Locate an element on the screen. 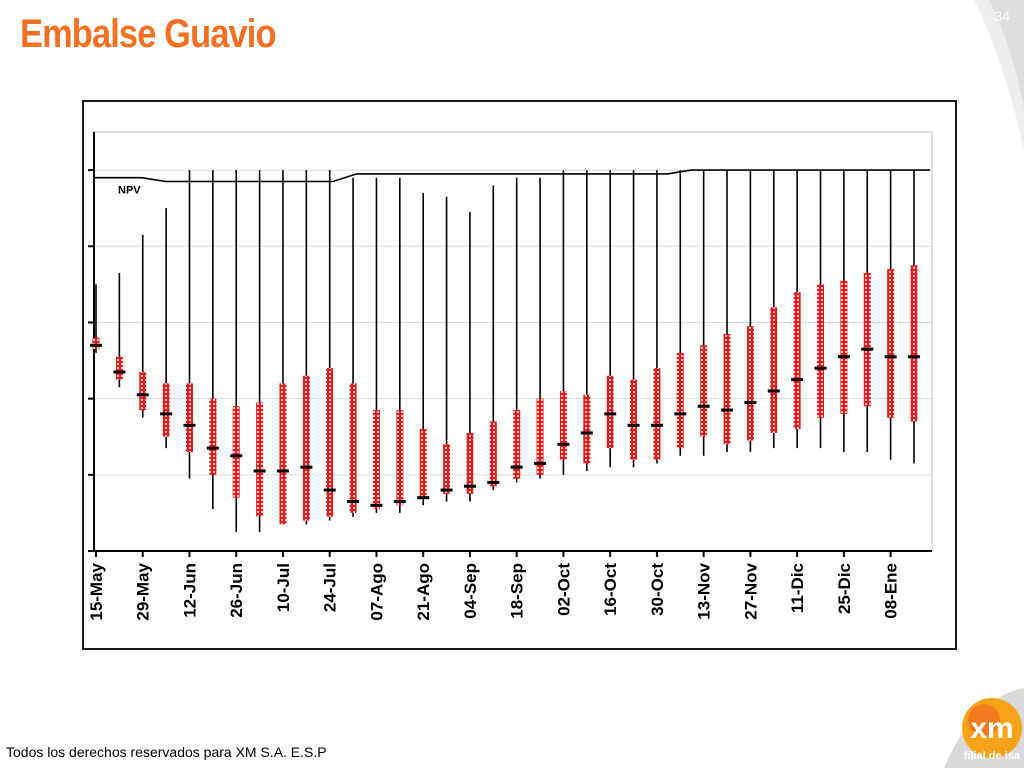  x-tick-label: 25-Dic is located at coordinates (844, 588).